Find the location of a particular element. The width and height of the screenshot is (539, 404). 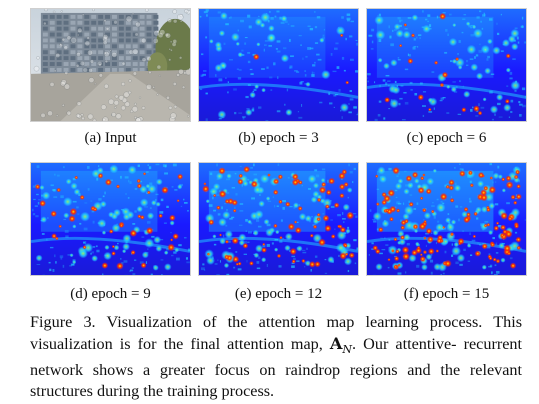

math-subscript-n: N is located at coordinates (347, 350).